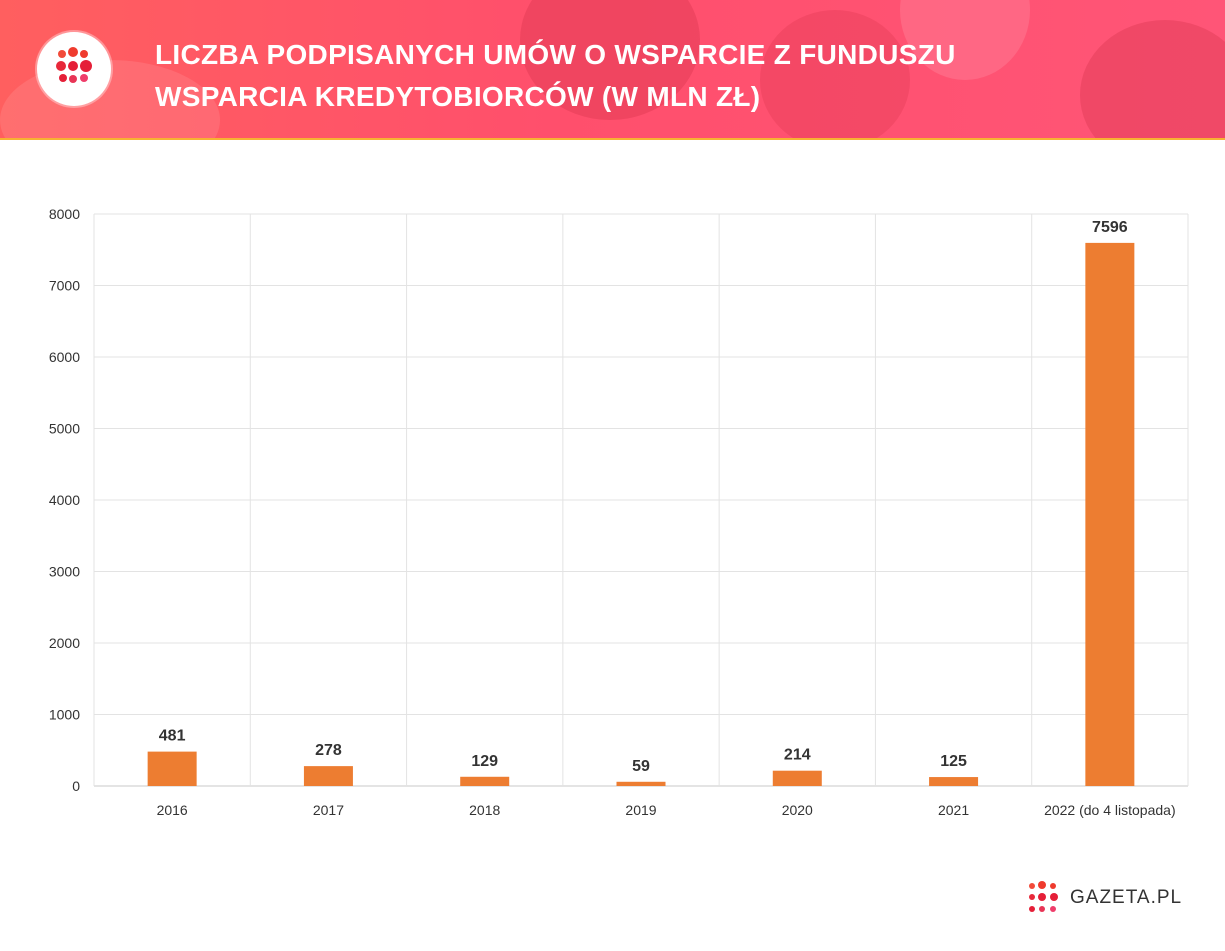  What do you see at coordinates (64, 286) in the screenshot?
I see `y-tick-label: 7000` at bounding box center [64, 286].